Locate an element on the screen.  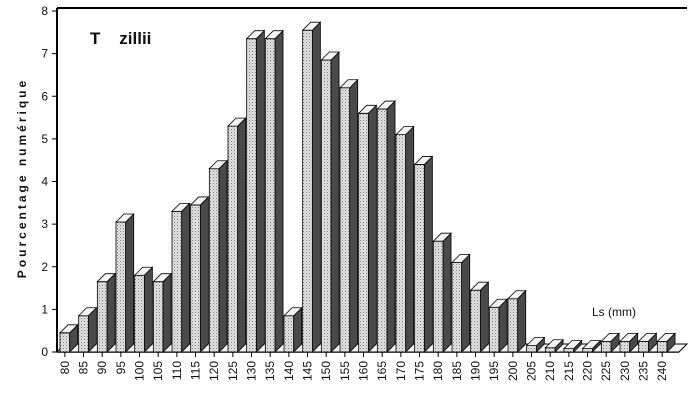
y-tick-label: 7 is located at coordinates (44, 54).